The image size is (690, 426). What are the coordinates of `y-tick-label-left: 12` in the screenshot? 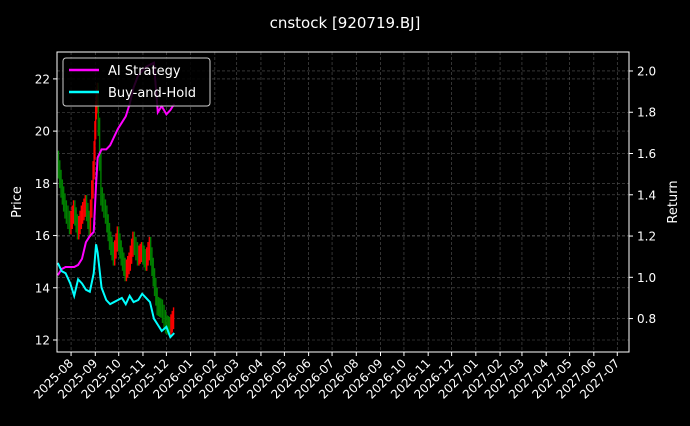 It's located at (42, 340).